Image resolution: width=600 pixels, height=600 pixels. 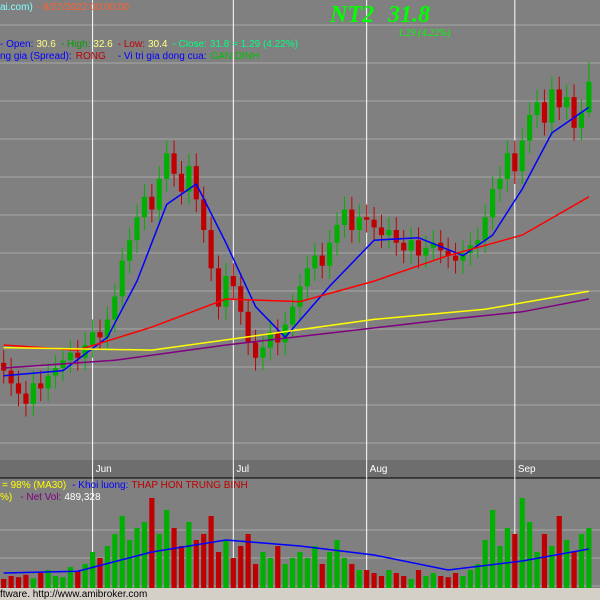 I want to click on x-tick-label: Sep, so click(x=527, y=469).